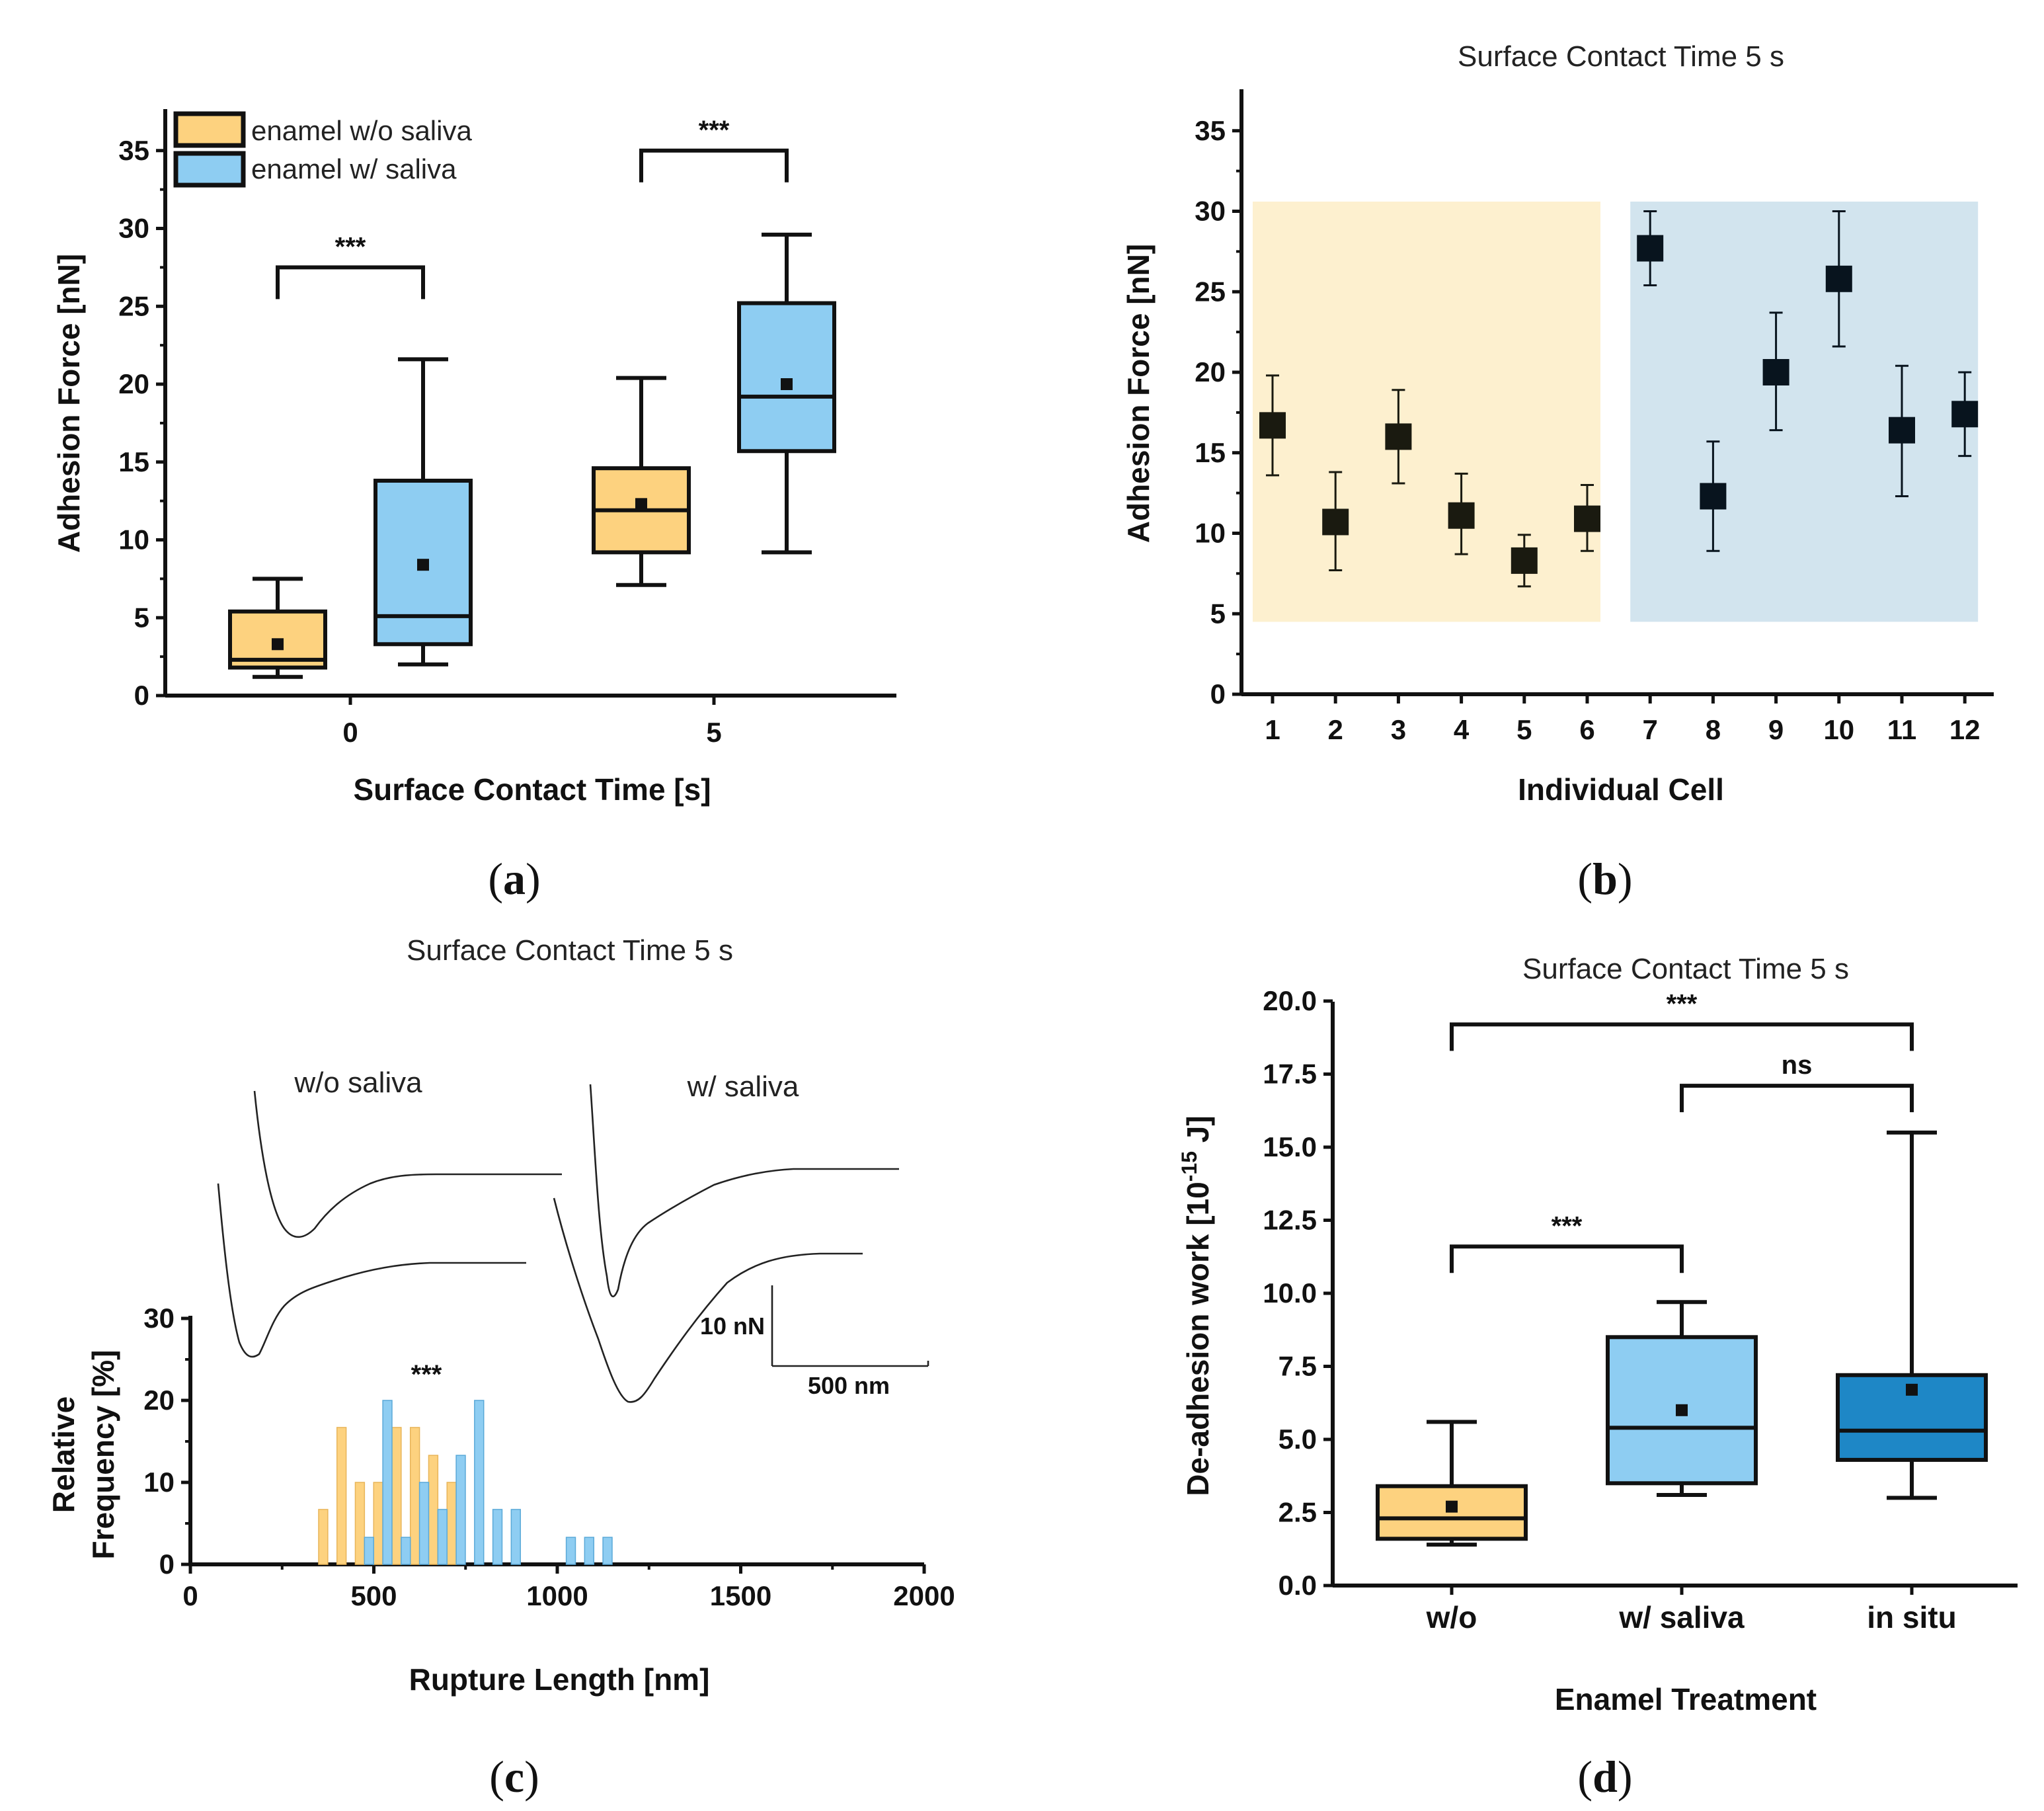 Image resolution: width=2044 pixels, height=1811 pixels. Describe the element at coordinates (134, 305) in the screenshot. I see `panel-a-y-tick-label: 25` at that location.